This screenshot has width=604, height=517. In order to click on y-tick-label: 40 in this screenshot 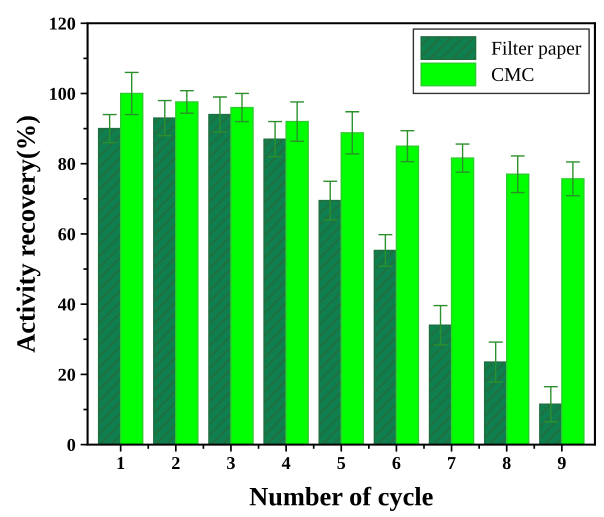, I will do `click(67, 304)`.